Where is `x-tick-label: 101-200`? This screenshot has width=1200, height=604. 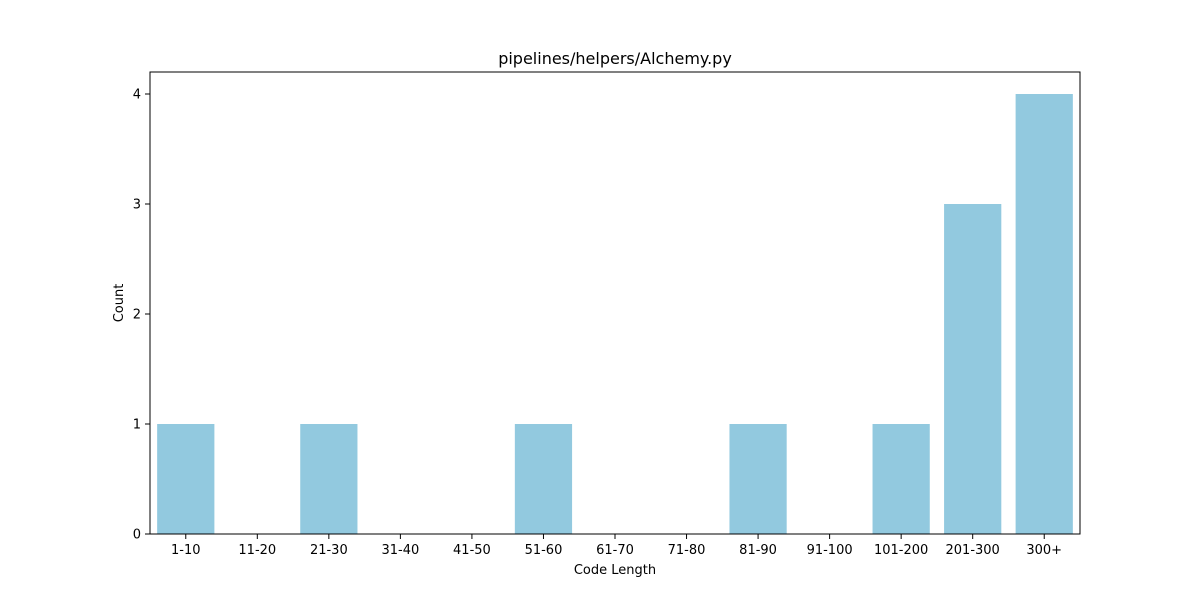 x-tick-label: 101-200 is located at coordinates (901, 550).